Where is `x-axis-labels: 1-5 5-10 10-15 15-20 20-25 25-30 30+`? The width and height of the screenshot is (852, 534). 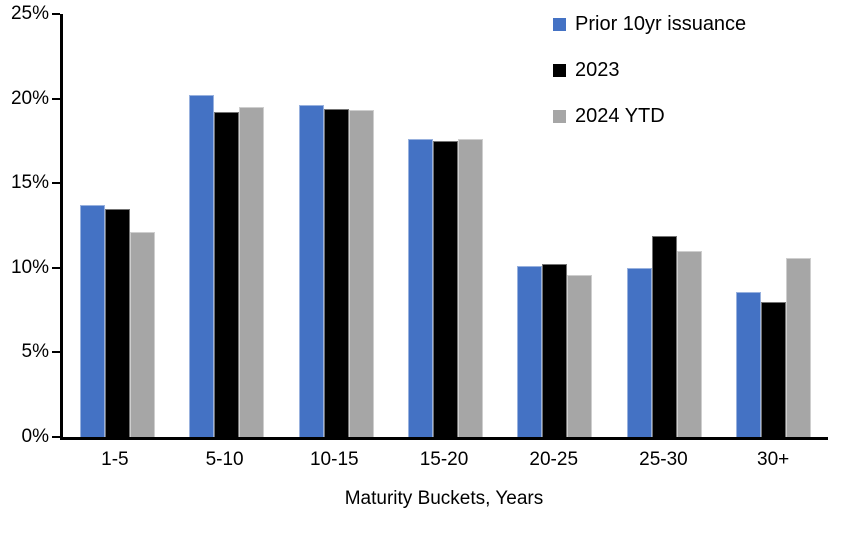 x-axis-labels: 1-5 5-10 10-15 15-20 20-25 25-30 30+ is located at coordinates (444, 460).